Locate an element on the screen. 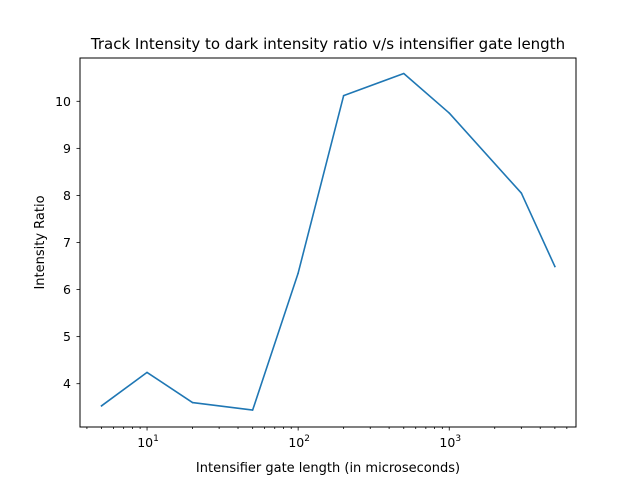 The width and height of the screenshot is (640, 480). y-tick-label: 9 is located at coordinates (67, 148).